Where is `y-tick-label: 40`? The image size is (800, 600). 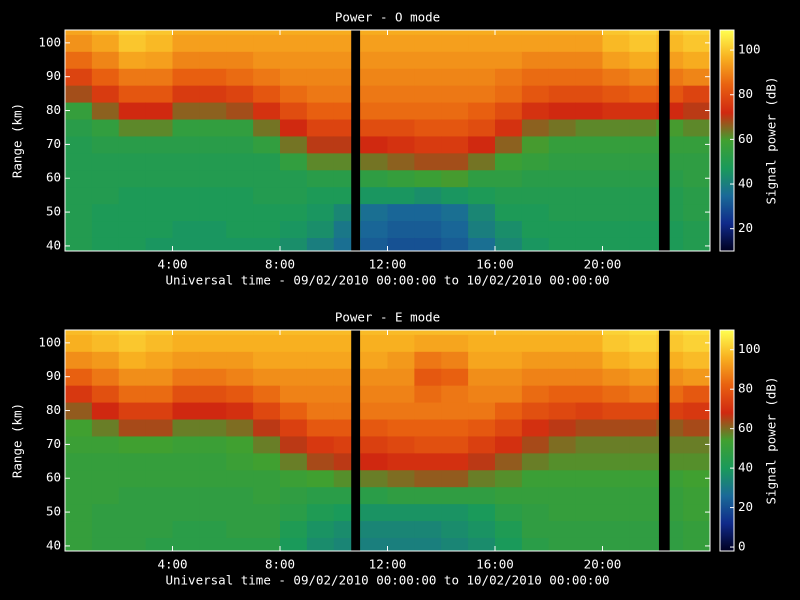
y-tick-label: 40 is located at coordinates (53, 544).